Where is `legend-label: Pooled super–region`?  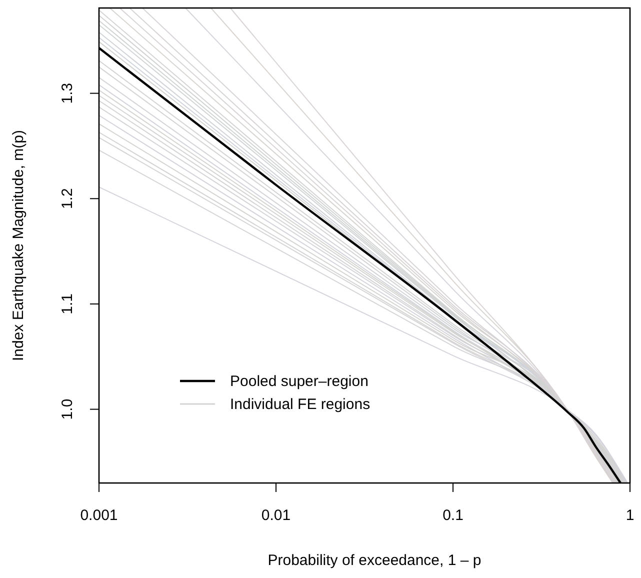 legend-label: Pooled super–region is located at coordinates (299, 381).